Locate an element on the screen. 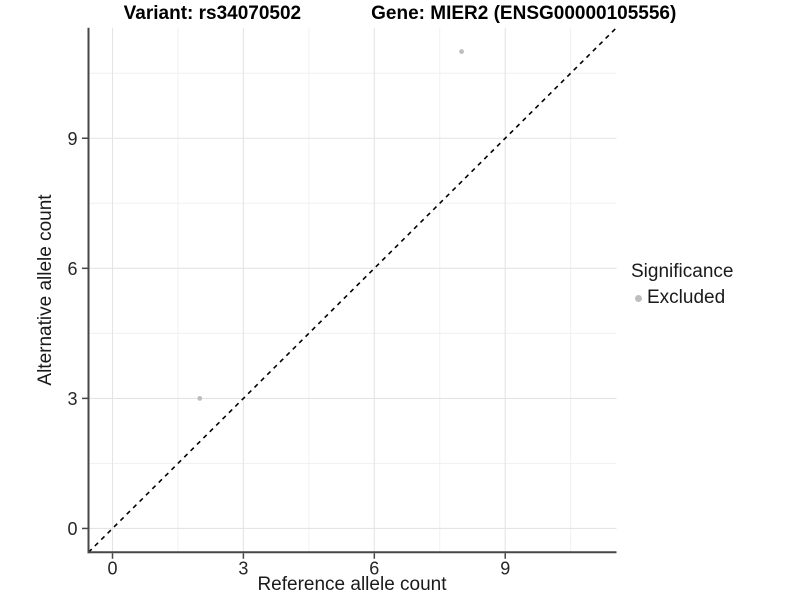  plot-title-gene: Gene: MIER2 (ENSG00000105556) is located at coordinates (524, 13).